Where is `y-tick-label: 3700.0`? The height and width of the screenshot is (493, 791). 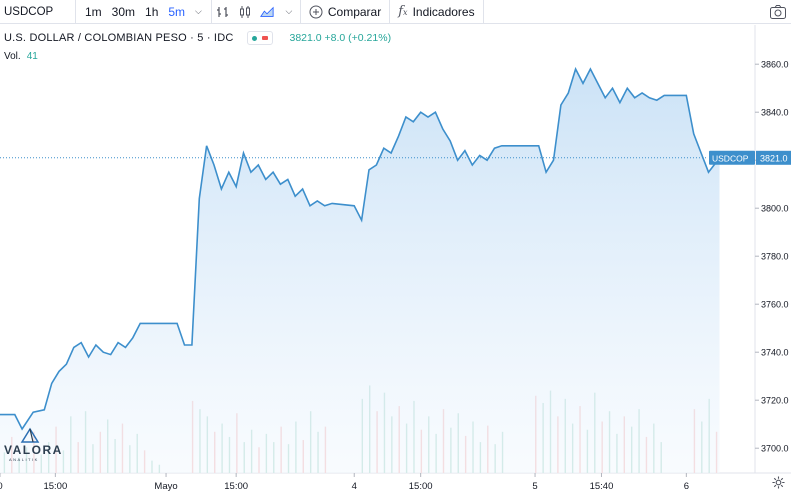 y-tick-label: 3700.0 is located at coordinates (775, 449).